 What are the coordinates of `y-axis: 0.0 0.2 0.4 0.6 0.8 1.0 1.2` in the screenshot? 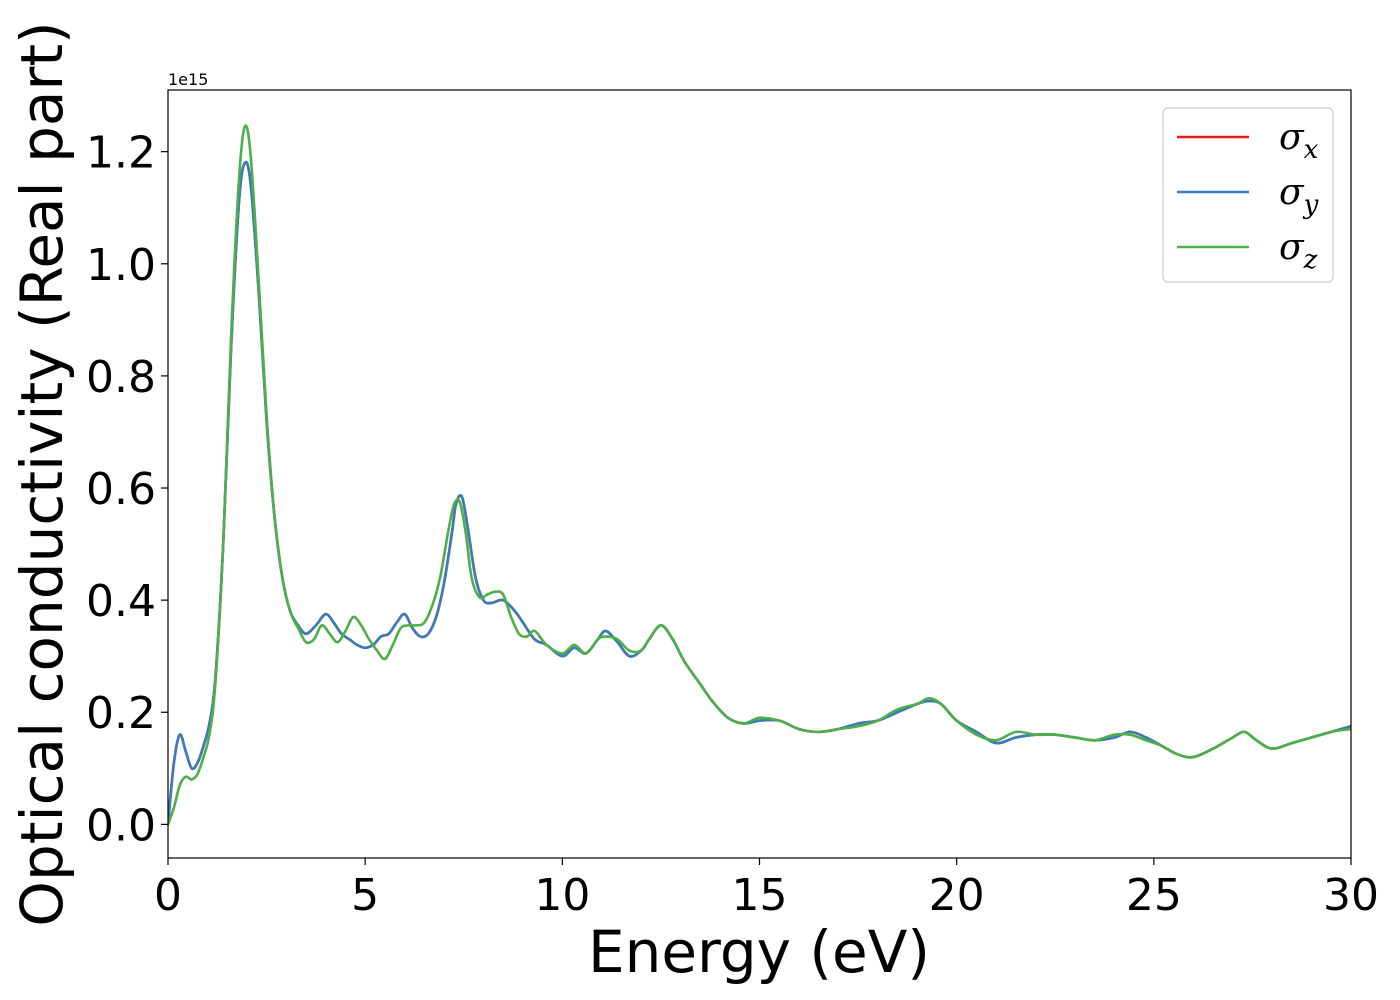 It's located at (127, 489).